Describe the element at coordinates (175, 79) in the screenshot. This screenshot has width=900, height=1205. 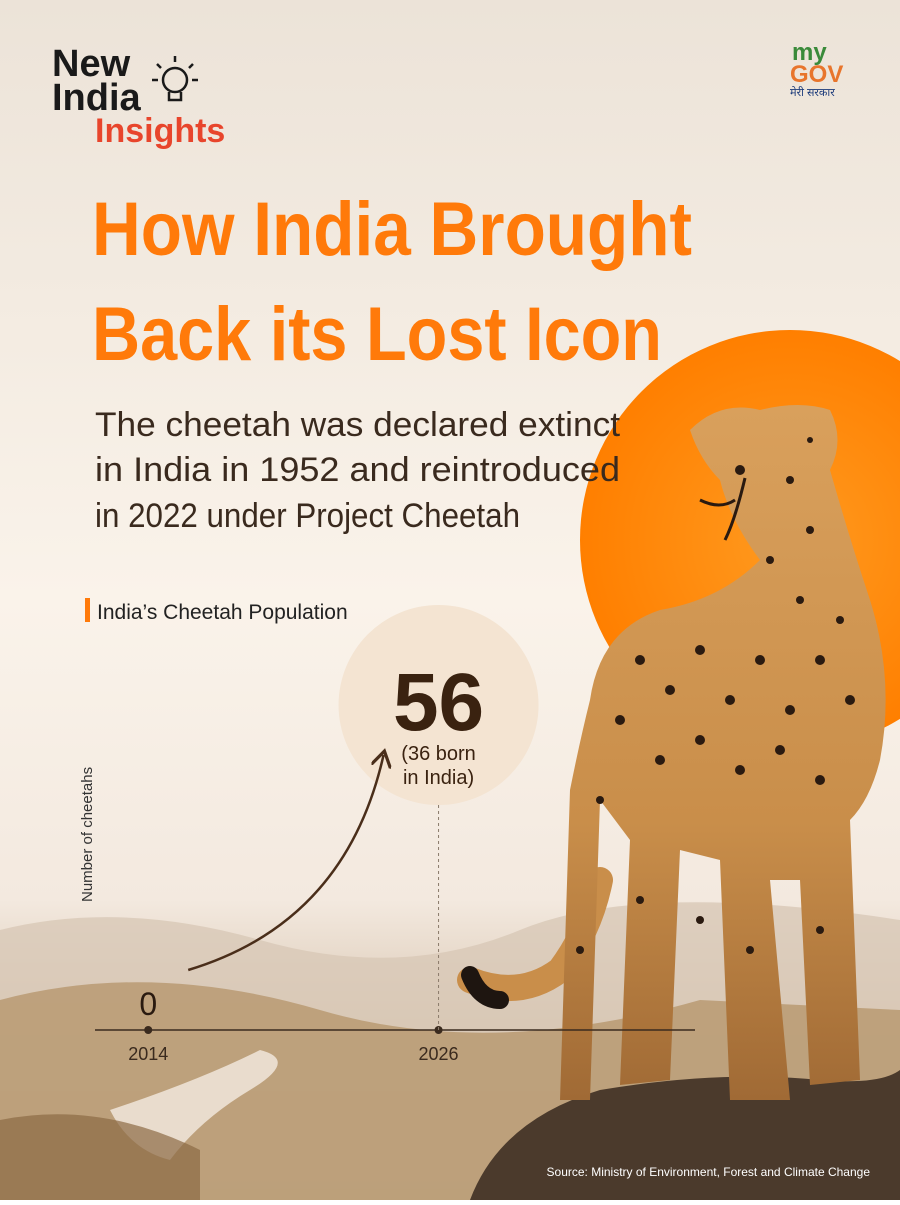
I see `bulb-icon` at that location.